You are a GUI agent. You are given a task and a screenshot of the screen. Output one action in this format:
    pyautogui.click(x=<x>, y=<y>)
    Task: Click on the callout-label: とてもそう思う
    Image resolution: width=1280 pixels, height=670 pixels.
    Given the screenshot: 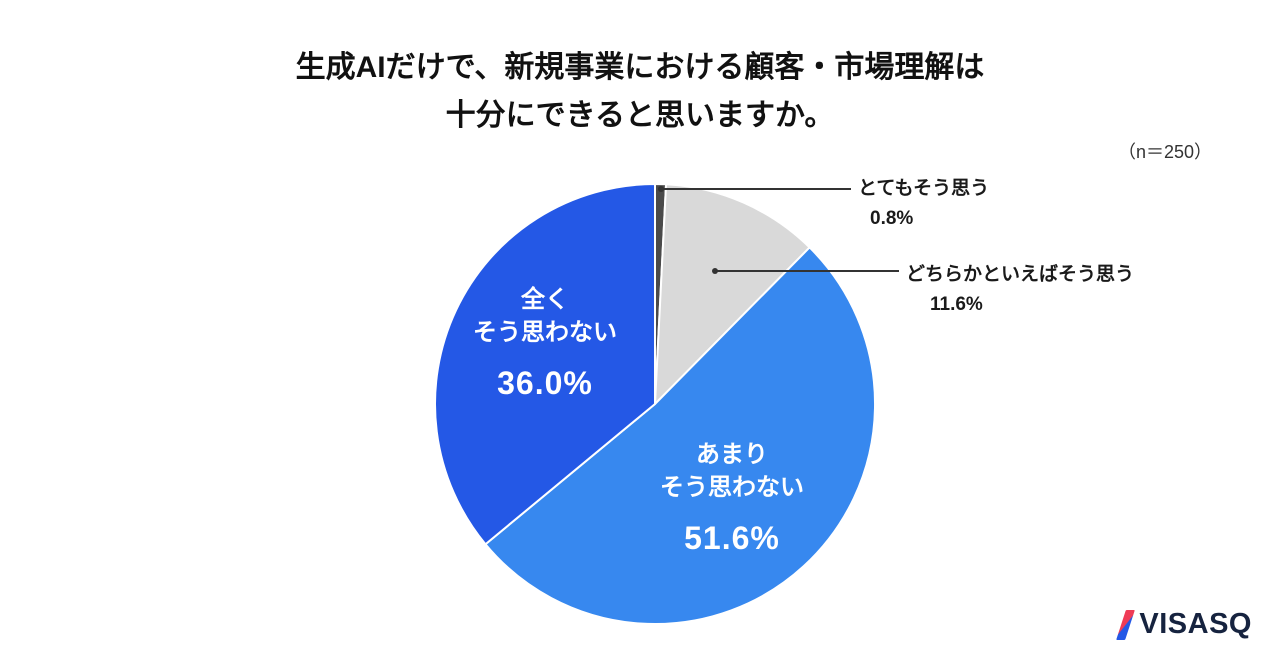 What is the action you would take?
    pyautogui.click(x=924, y=188)
    